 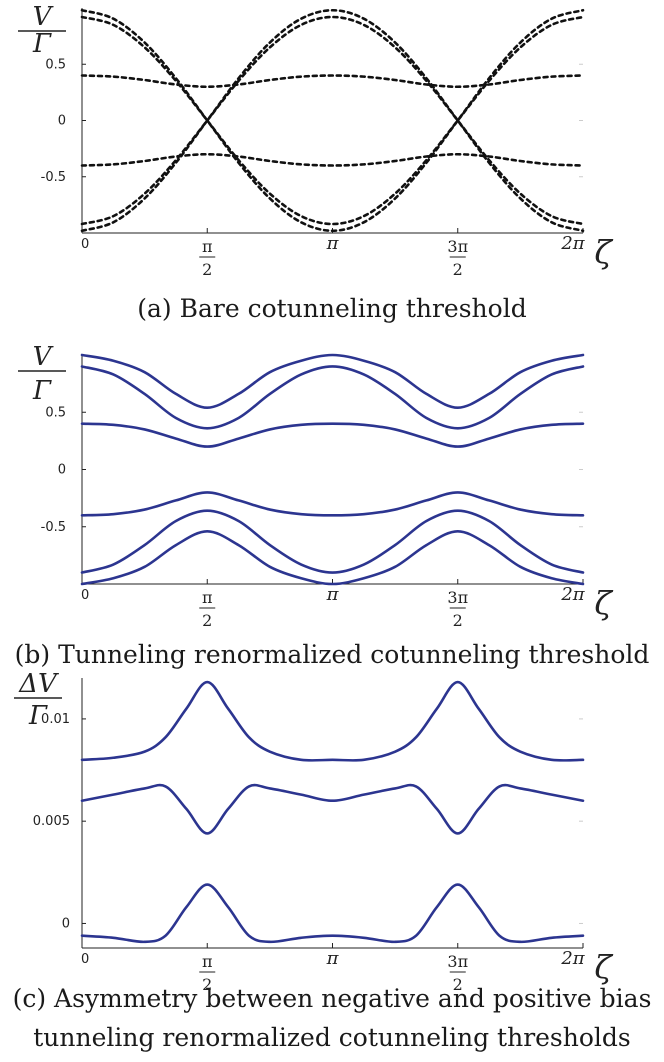 What do you see at coordinates (62, 470) in the screenshot?
I see `y-tick-label-b-1: 0` at bounding box center [62, 470].